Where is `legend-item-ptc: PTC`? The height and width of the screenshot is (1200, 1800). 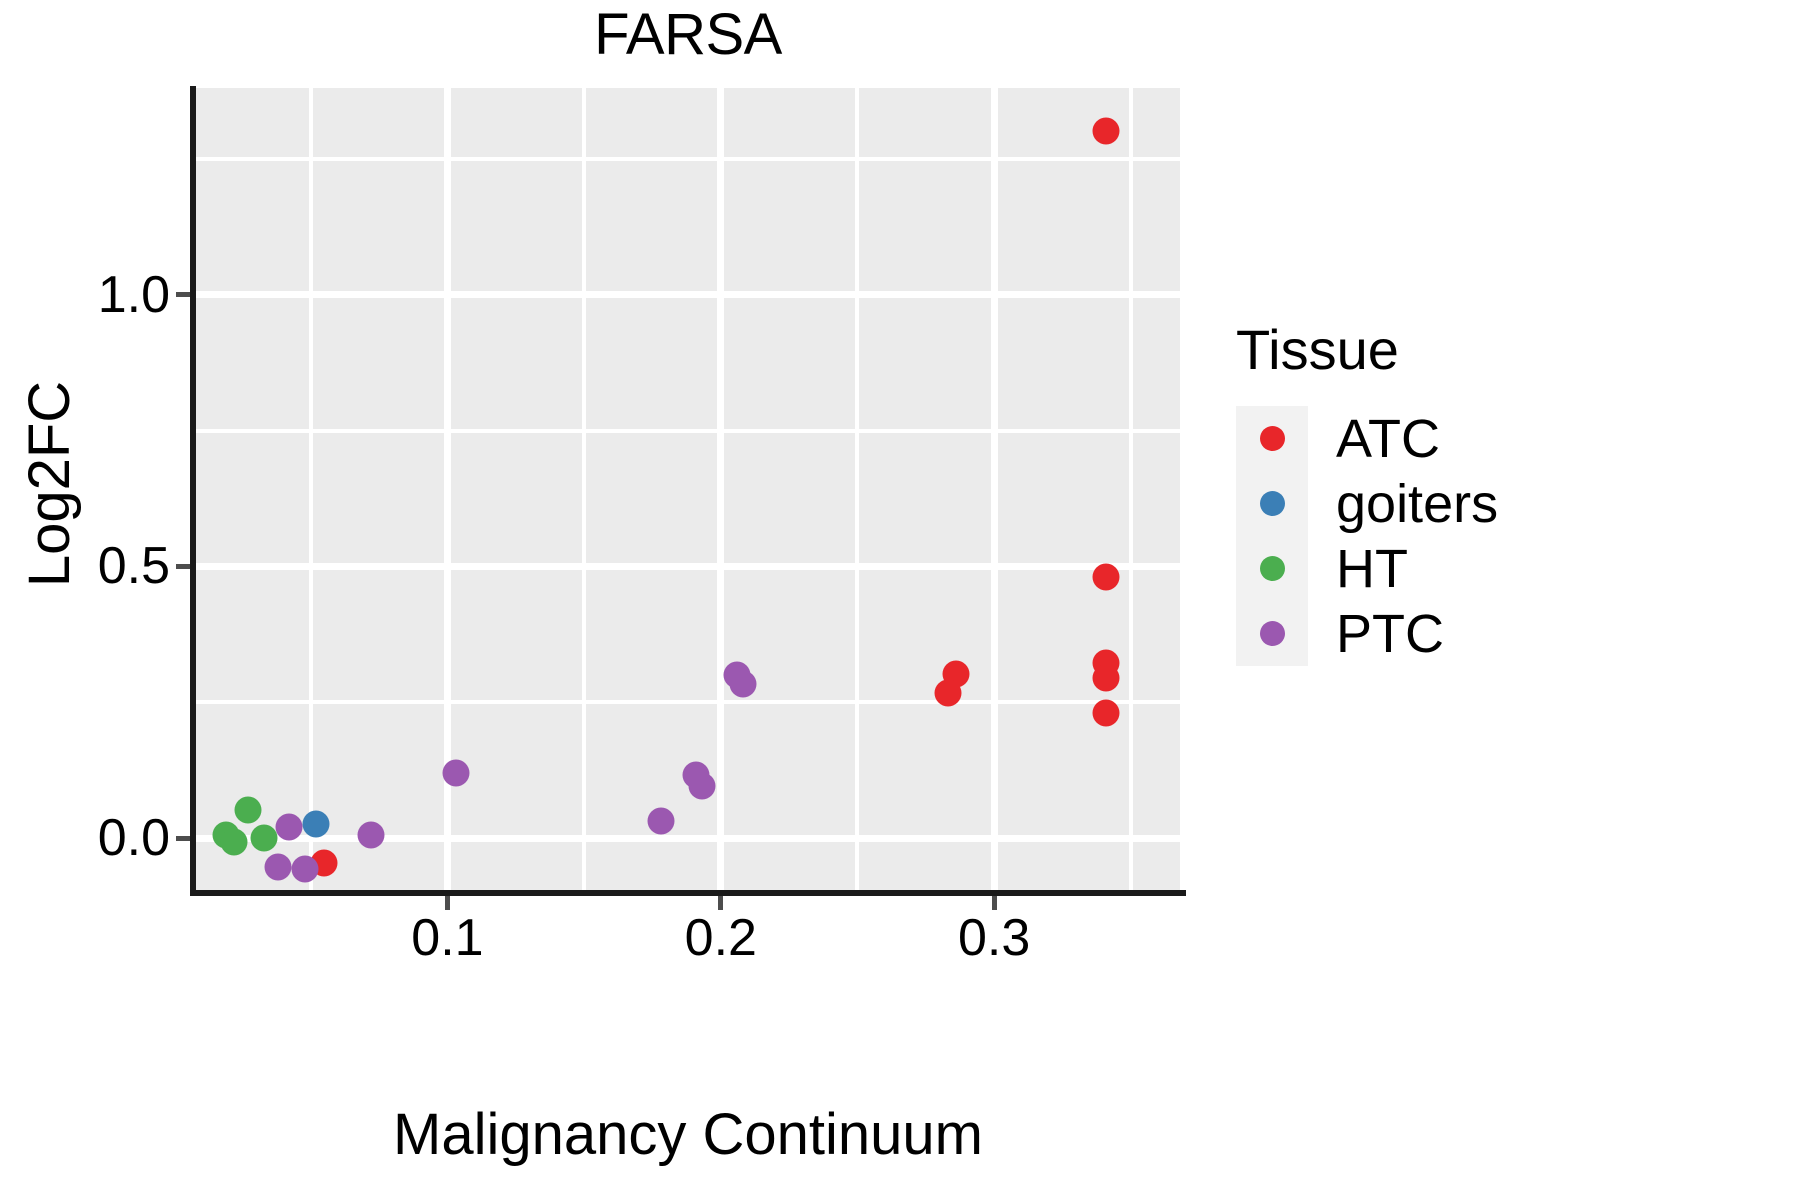
legend-item-ptc: PTC is located at coordinates (1367, 633).